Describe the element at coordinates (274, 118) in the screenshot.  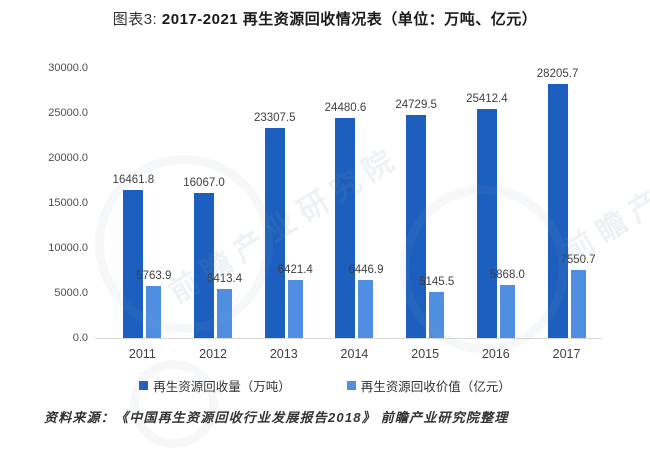
I see `value-label: 23307.5` at that location.